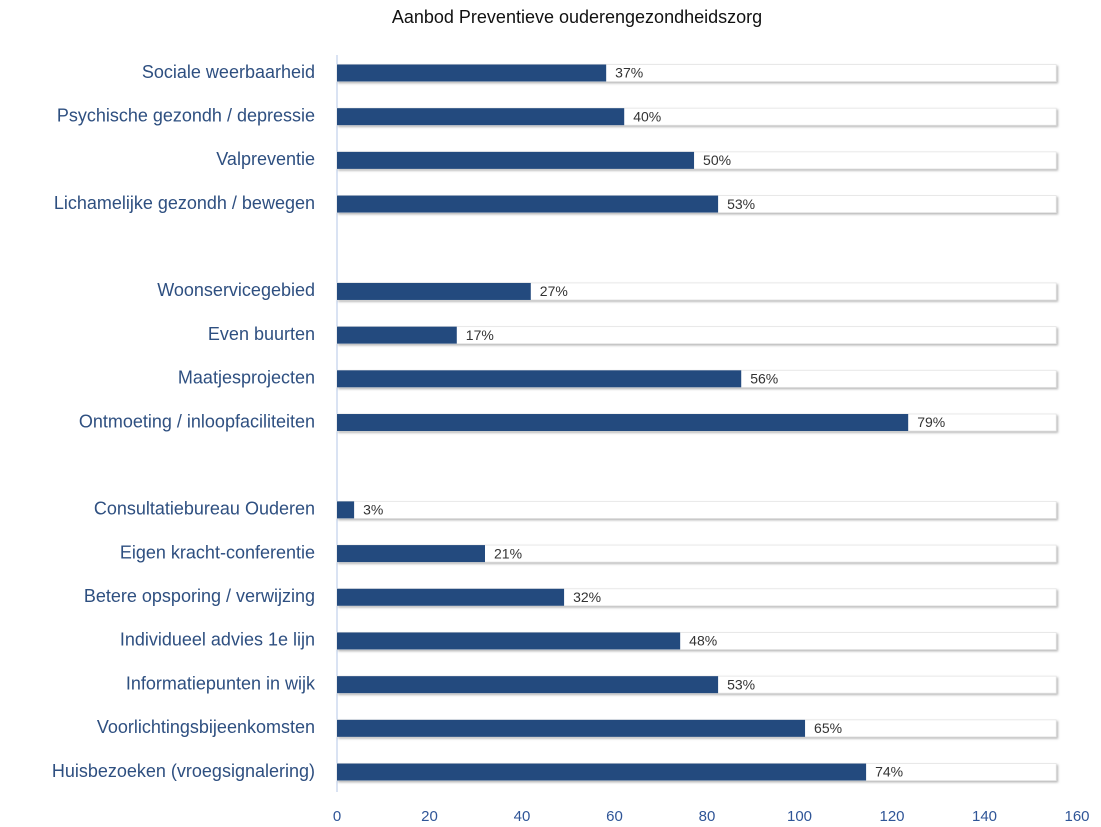 The width and height of the screenshot is (1101, 827). What do you see at coordinates (480, 335) in the screenshot?
I see `data-label: 17%` at bounding box center [480, 335].